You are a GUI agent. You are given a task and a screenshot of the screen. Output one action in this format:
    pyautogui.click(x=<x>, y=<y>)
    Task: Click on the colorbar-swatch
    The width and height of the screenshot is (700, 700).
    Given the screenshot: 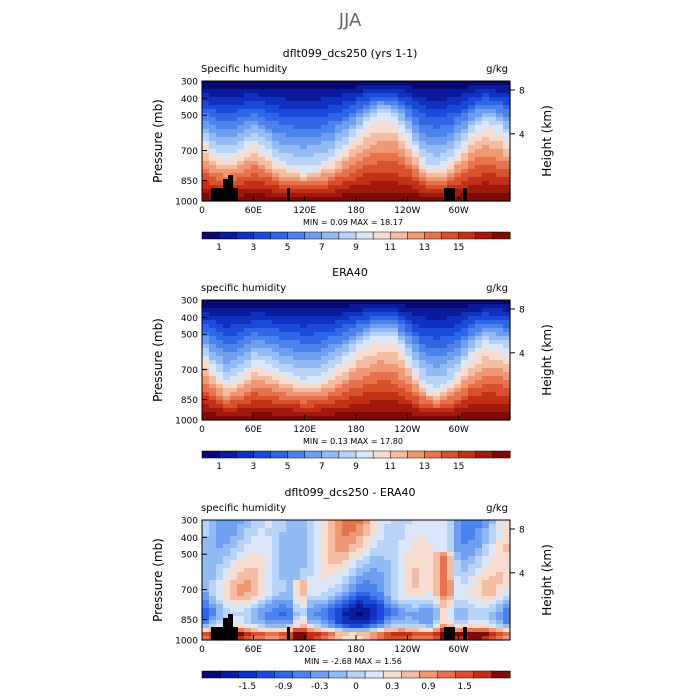 What is the action you would take?
    pyautogui.click(x=410, y=674)
    